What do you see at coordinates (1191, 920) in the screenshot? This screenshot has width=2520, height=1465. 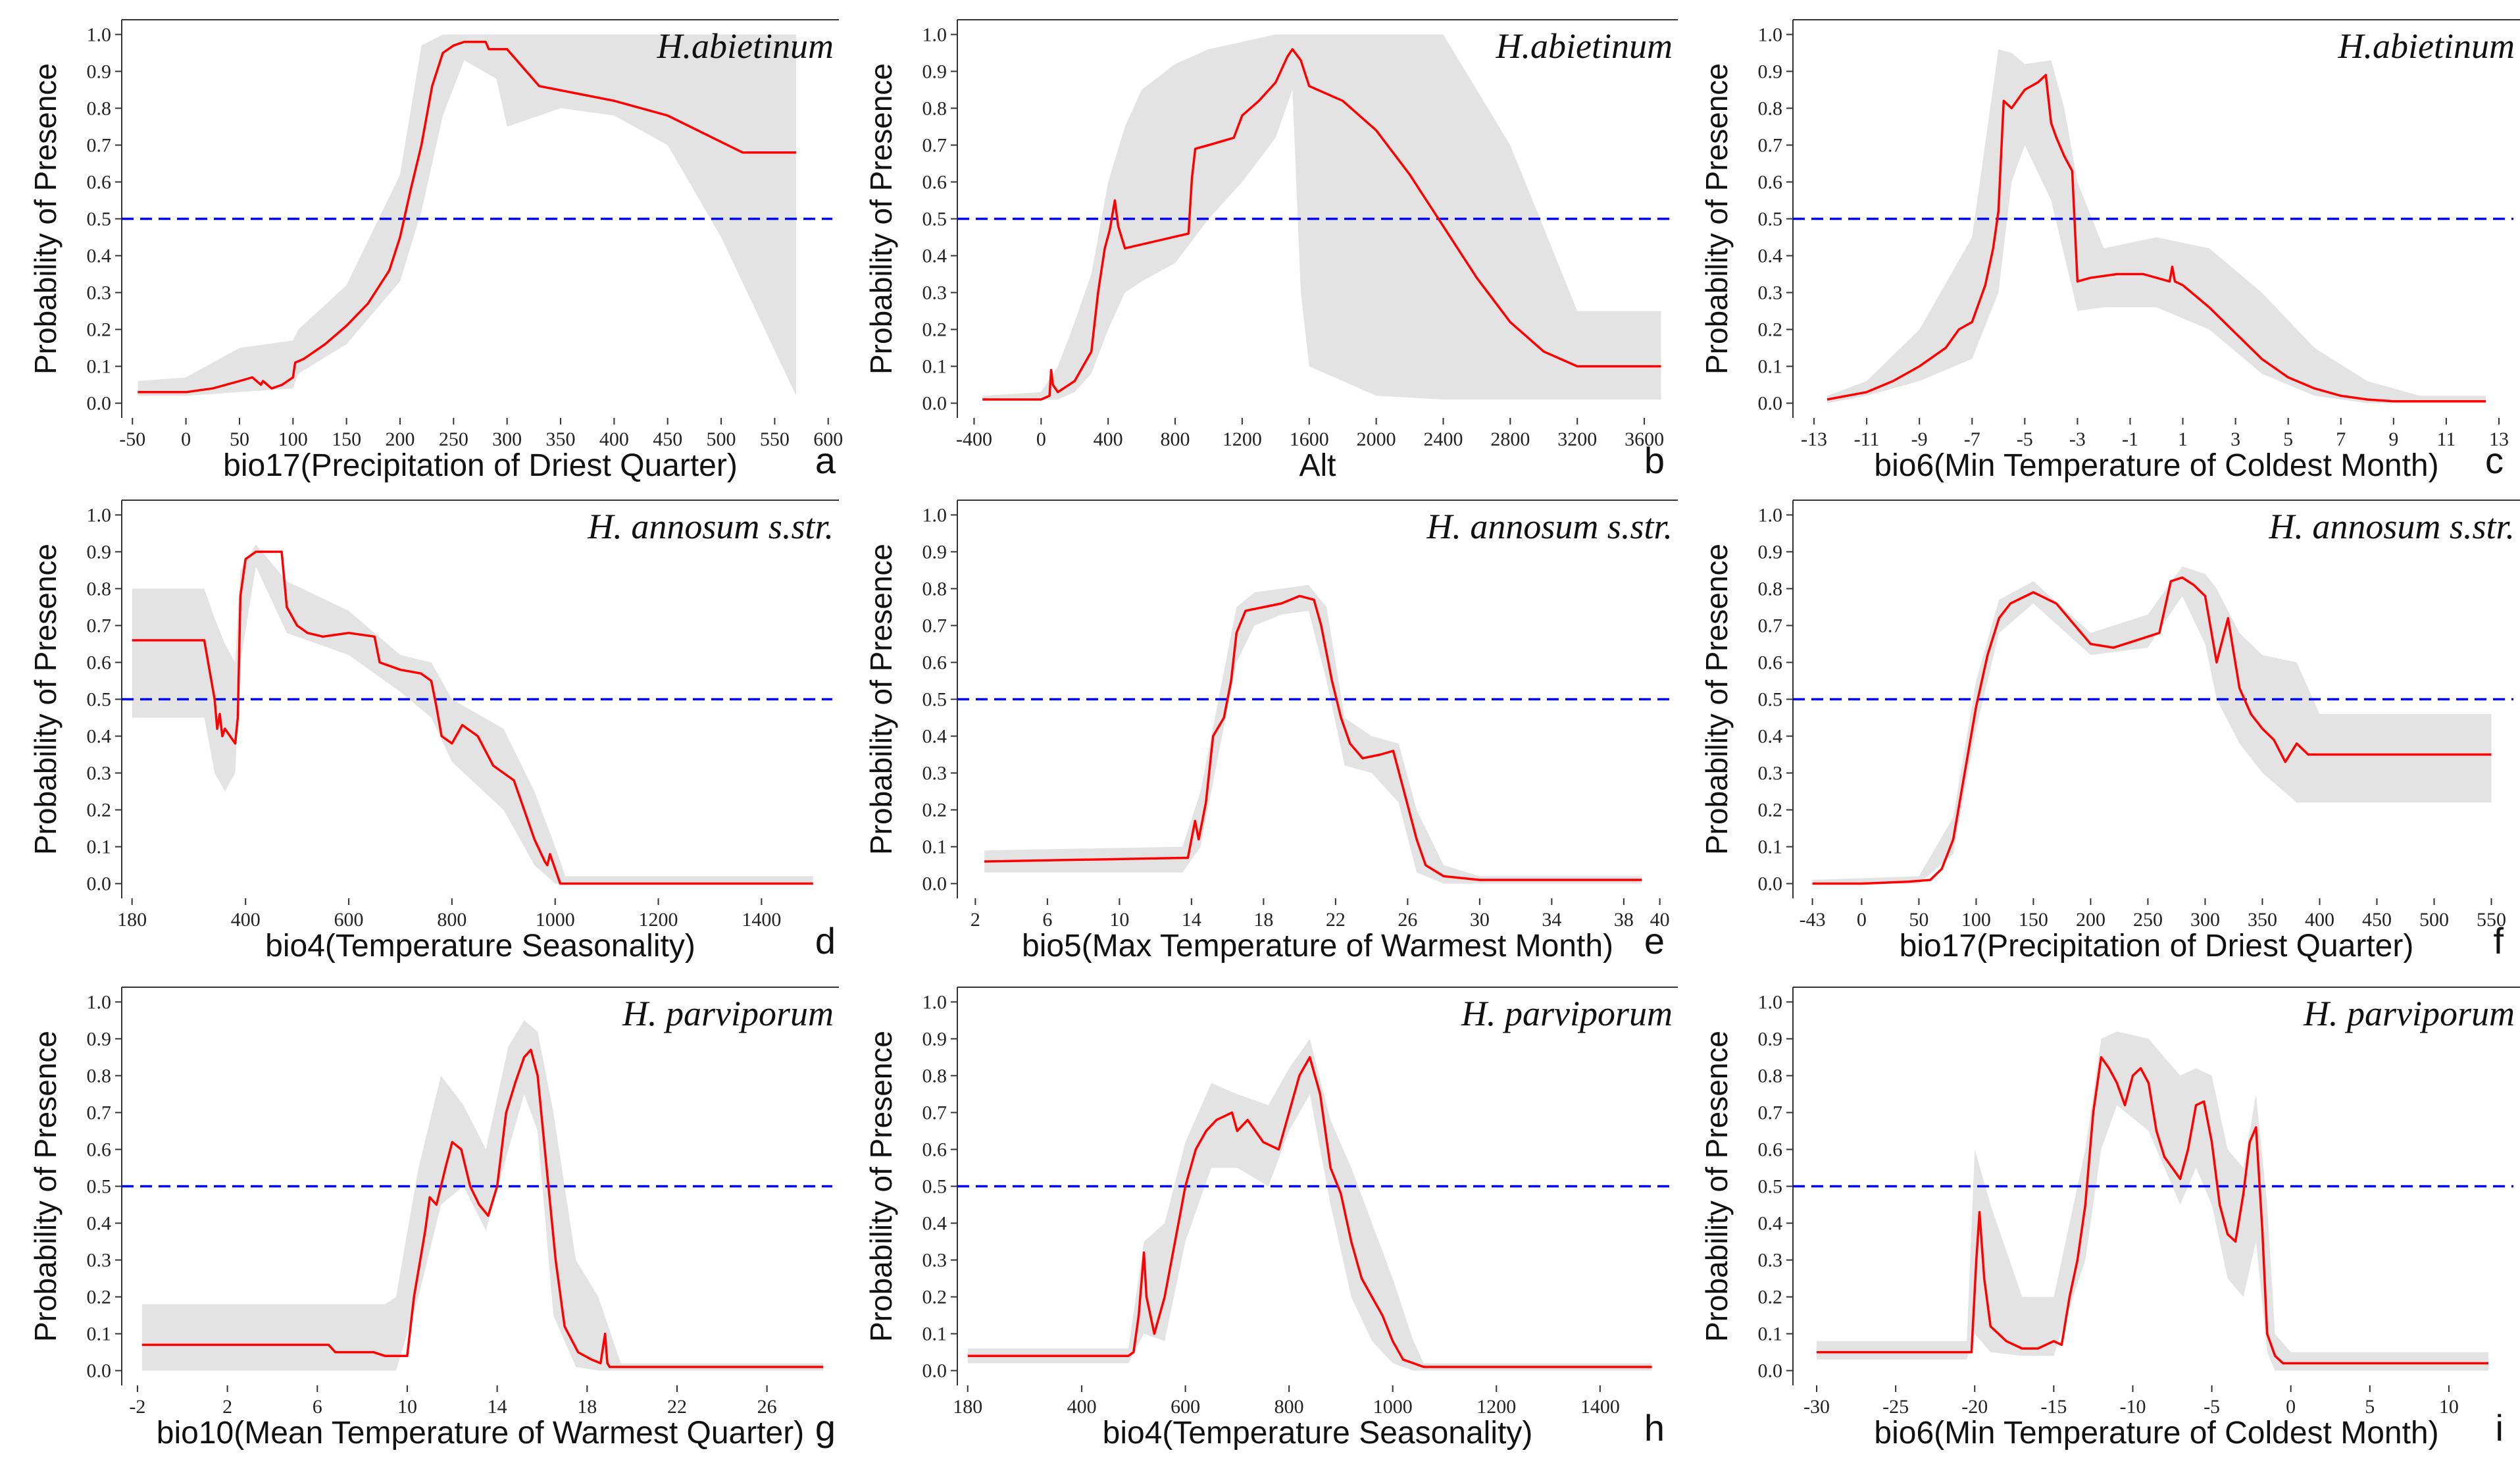 I see `x-tick-label: 14` at bounding box center [1191, 920].